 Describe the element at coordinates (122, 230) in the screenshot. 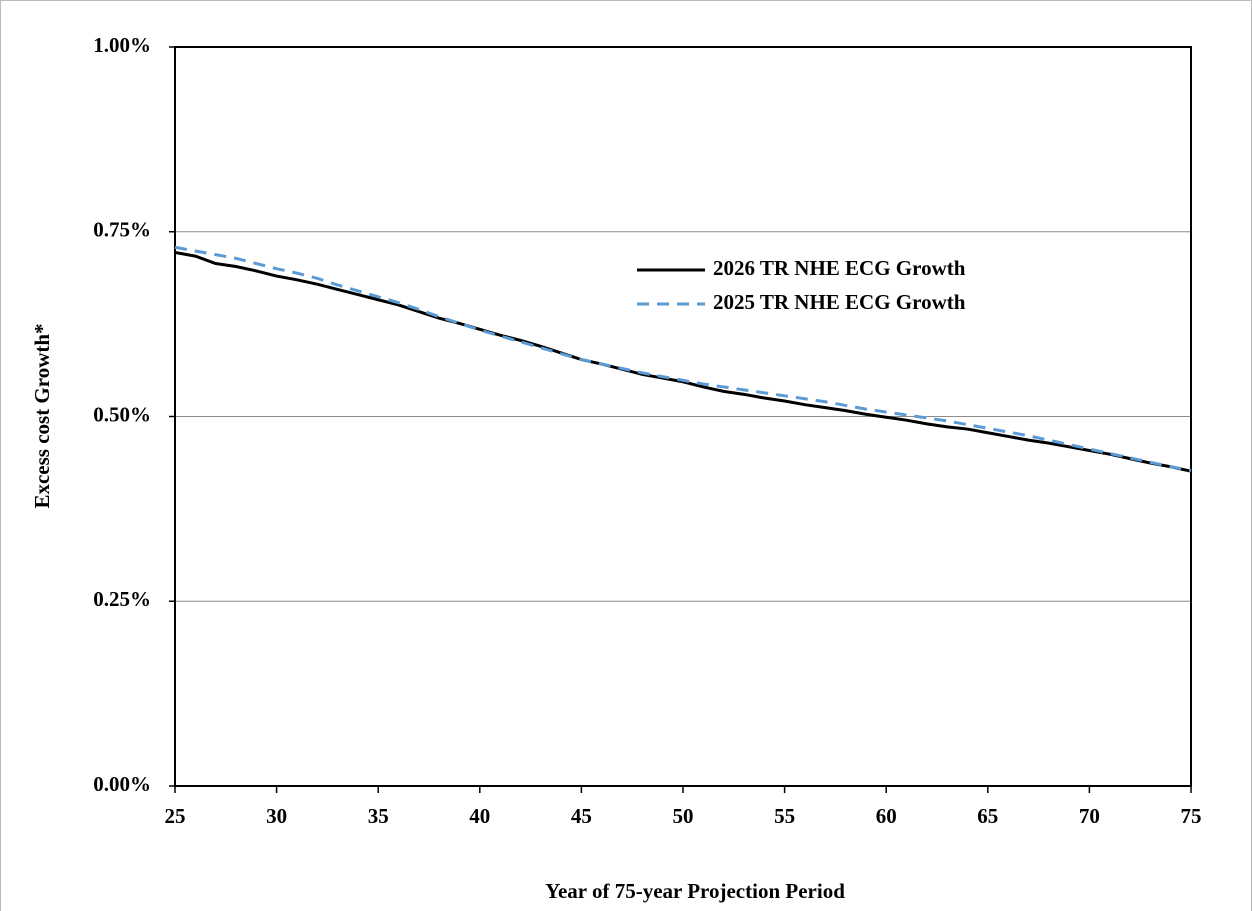

I see `y-tick-label: 0.75%` at that location.